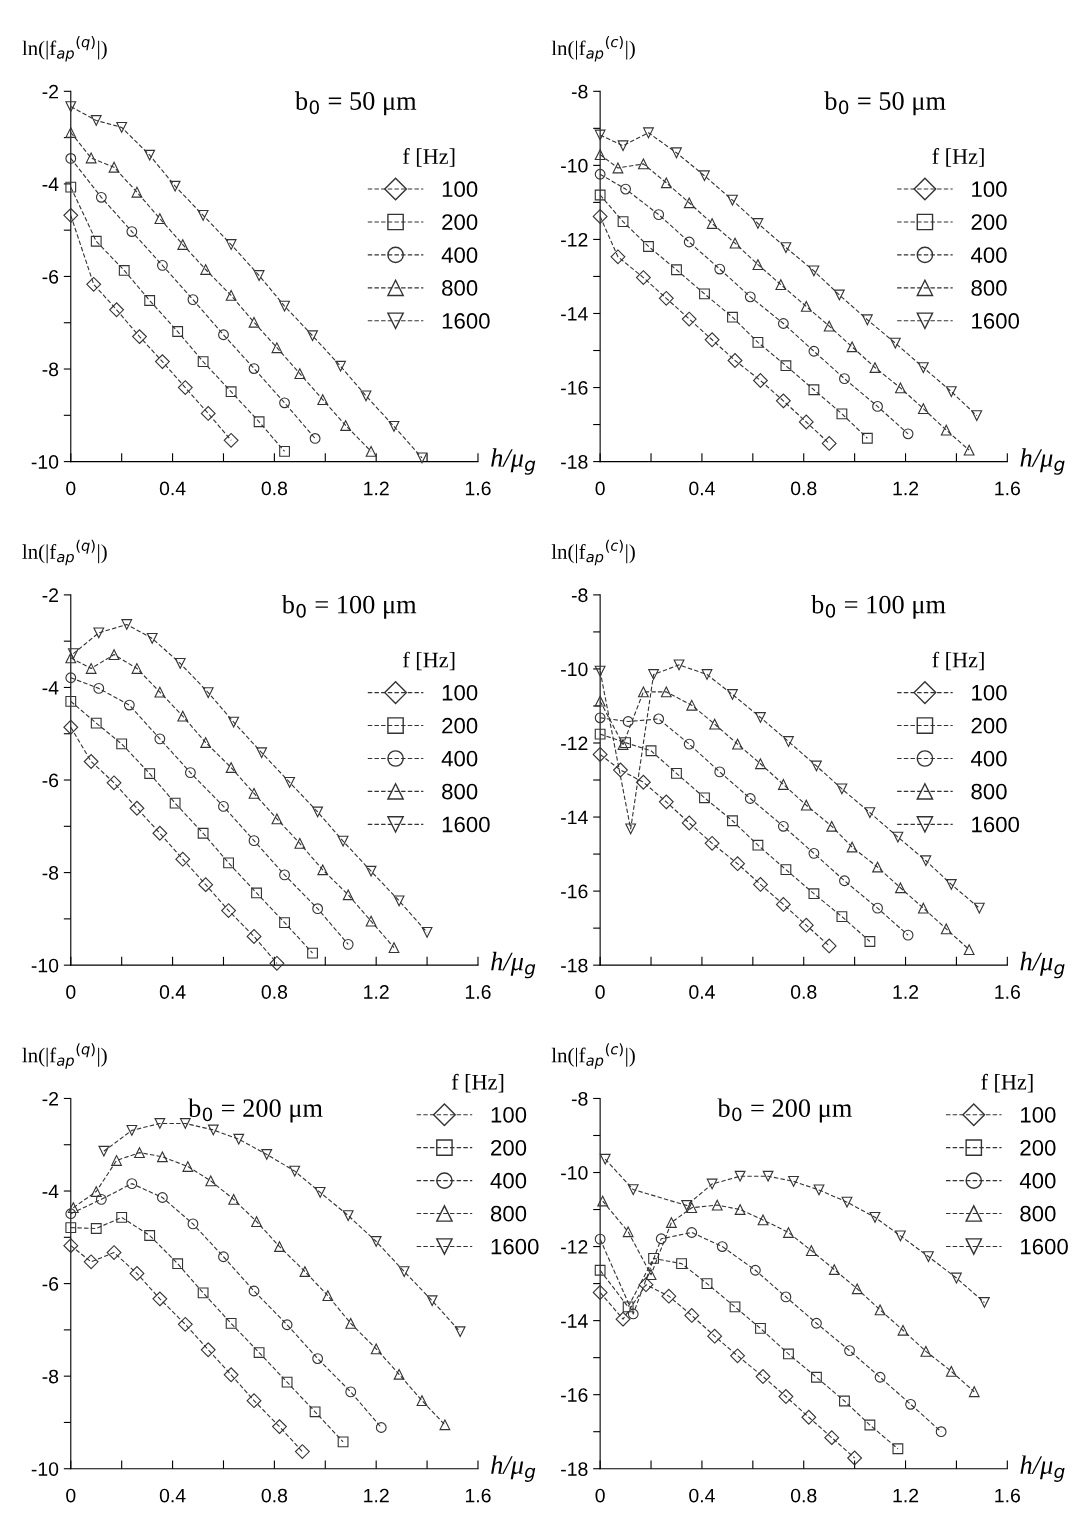 Image resolution: width=1089 pixels, height=1522 pixels. Describe the element at coordinates (988, 758) in the screenshot. I see `legend-label: 400` at that location.